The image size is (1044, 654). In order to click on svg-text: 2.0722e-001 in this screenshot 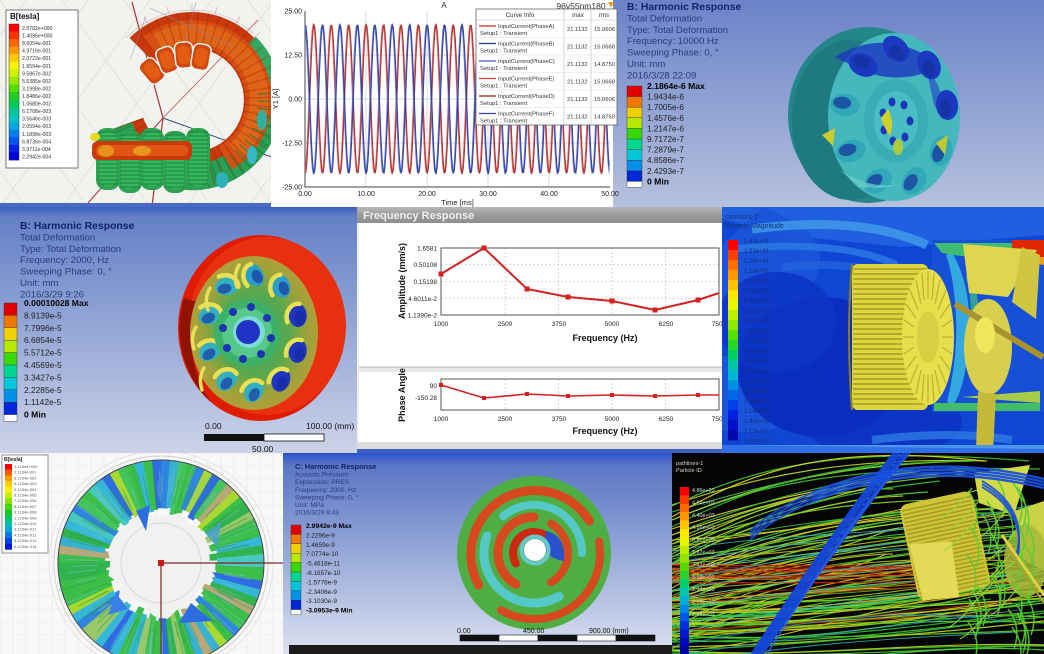, I will do `click(36, 59)`.